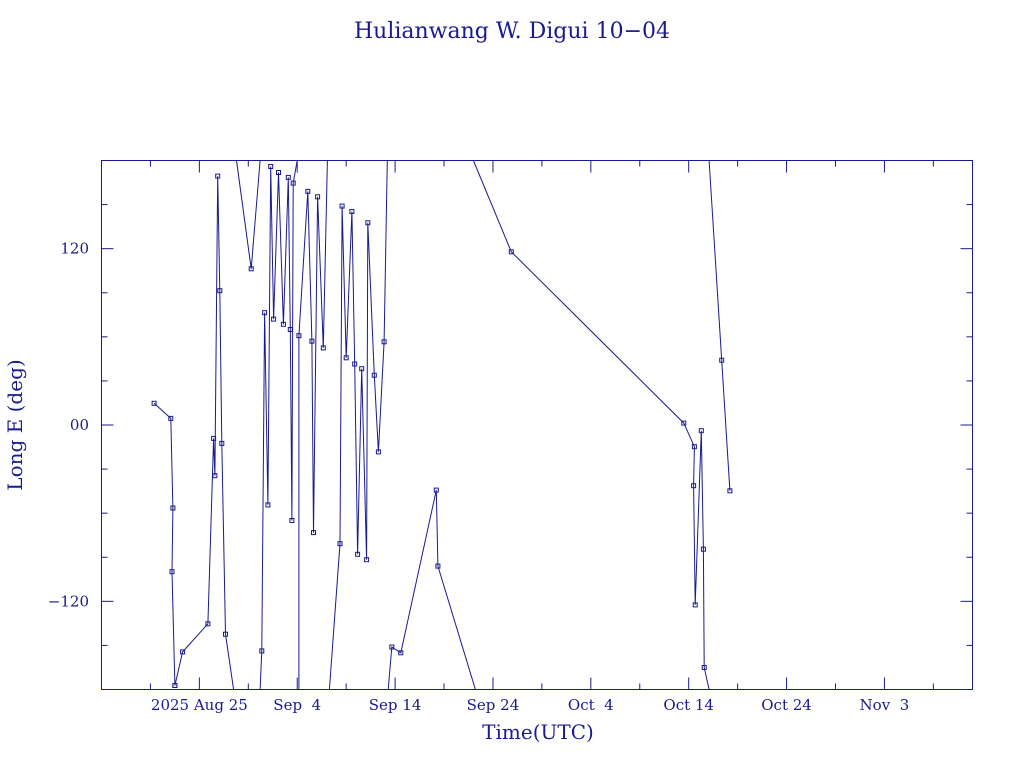 This screenshot has height=768, width=1024. I want to click on x-tick-label: 2025 Aug 25, so click(199, 705).